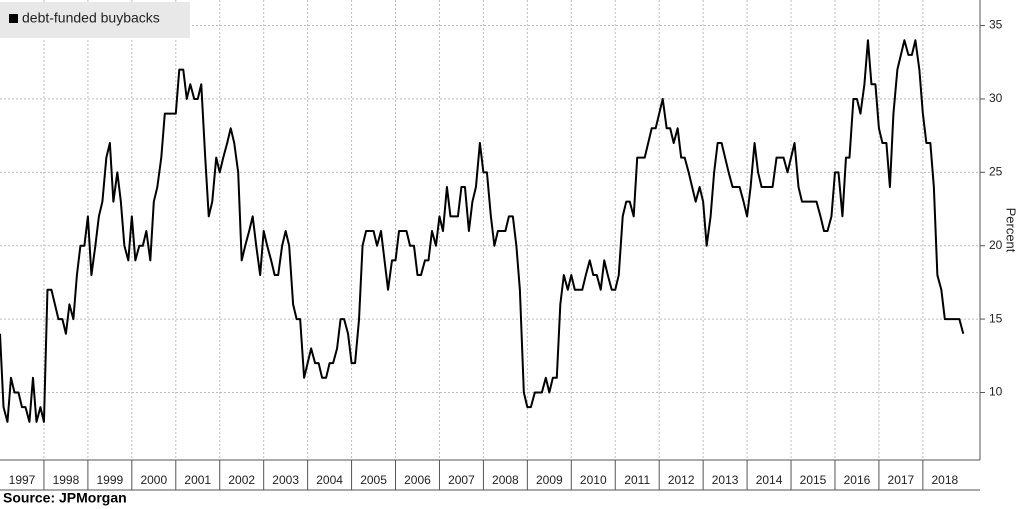 Image resolution: width=1024 pixels, height=509 pixels. I want to click on y-axis-label: Percent, so click(1011, 230).